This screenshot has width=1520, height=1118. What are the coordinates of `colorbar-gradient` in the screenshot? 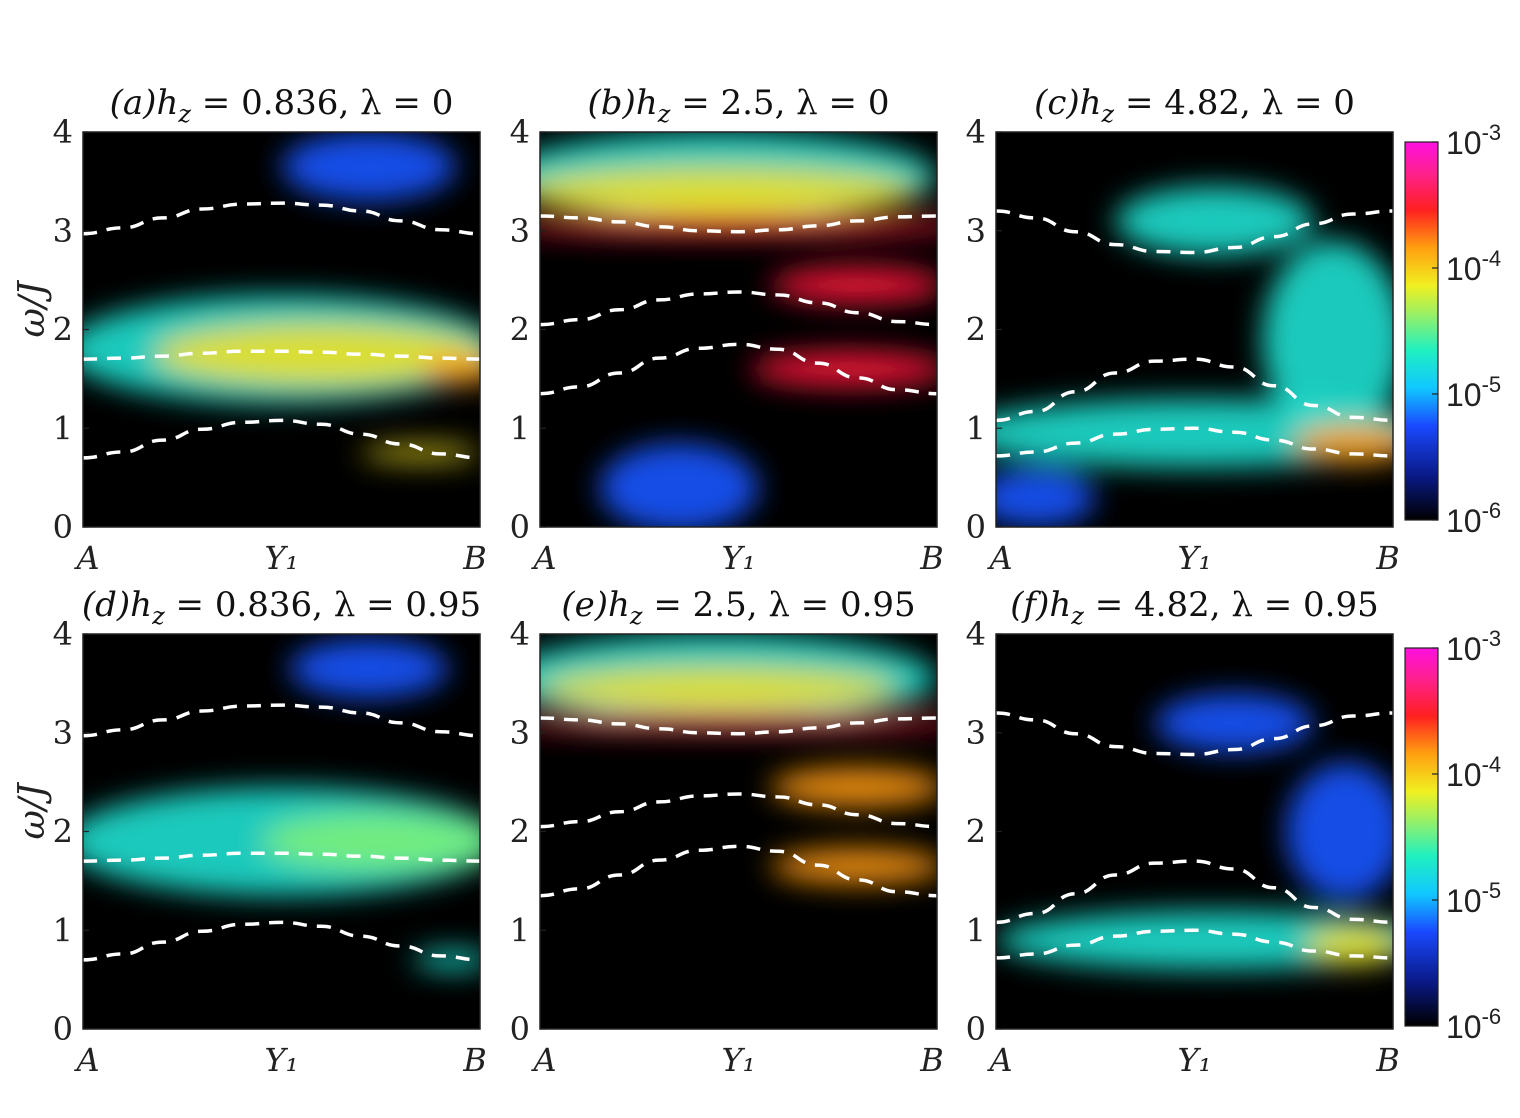 It's located at (1421, 837).